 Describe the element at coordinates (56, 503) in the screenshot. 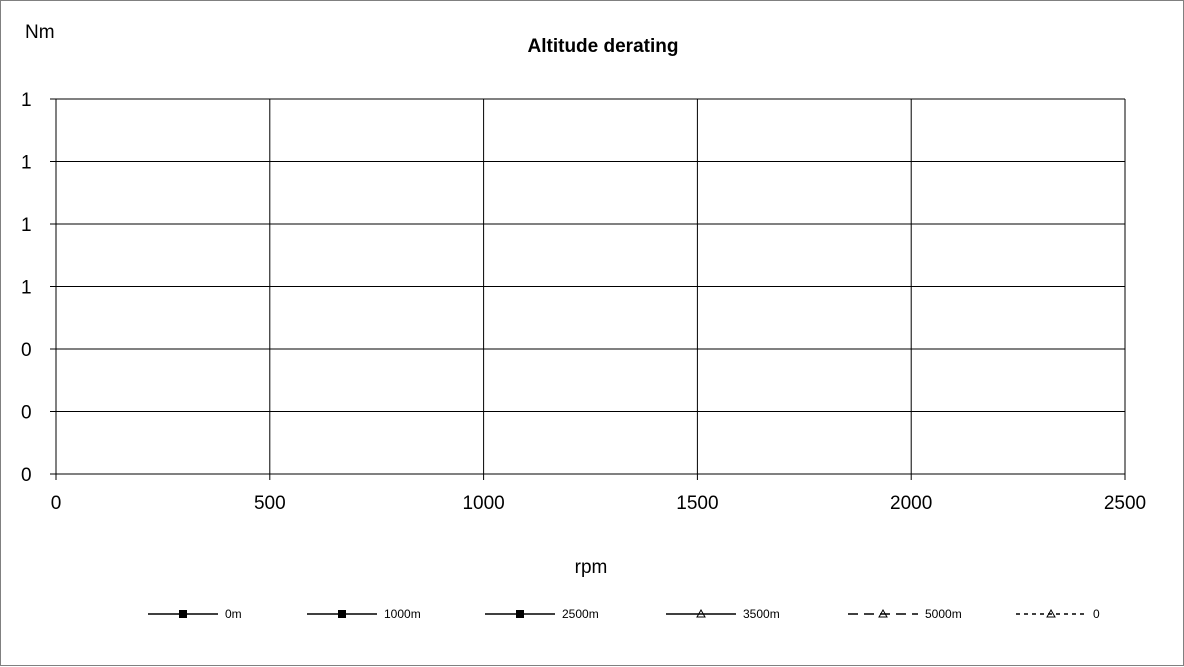

I see `x-tick-label: 0` at that location.